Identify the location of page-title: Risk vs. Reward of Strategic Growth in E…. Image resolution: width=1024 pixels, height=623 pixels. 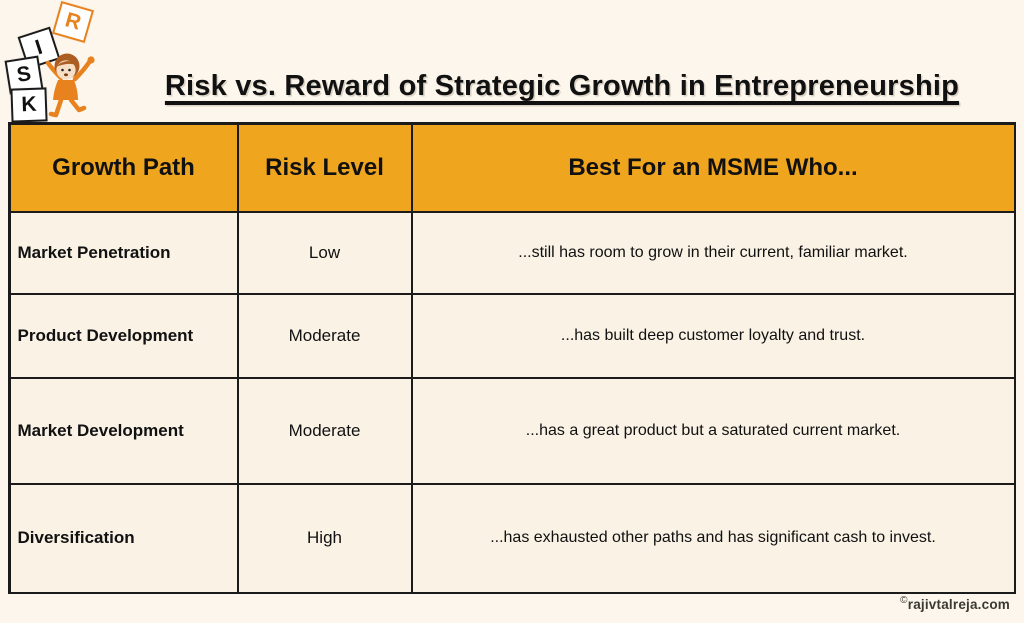
(562, 86).